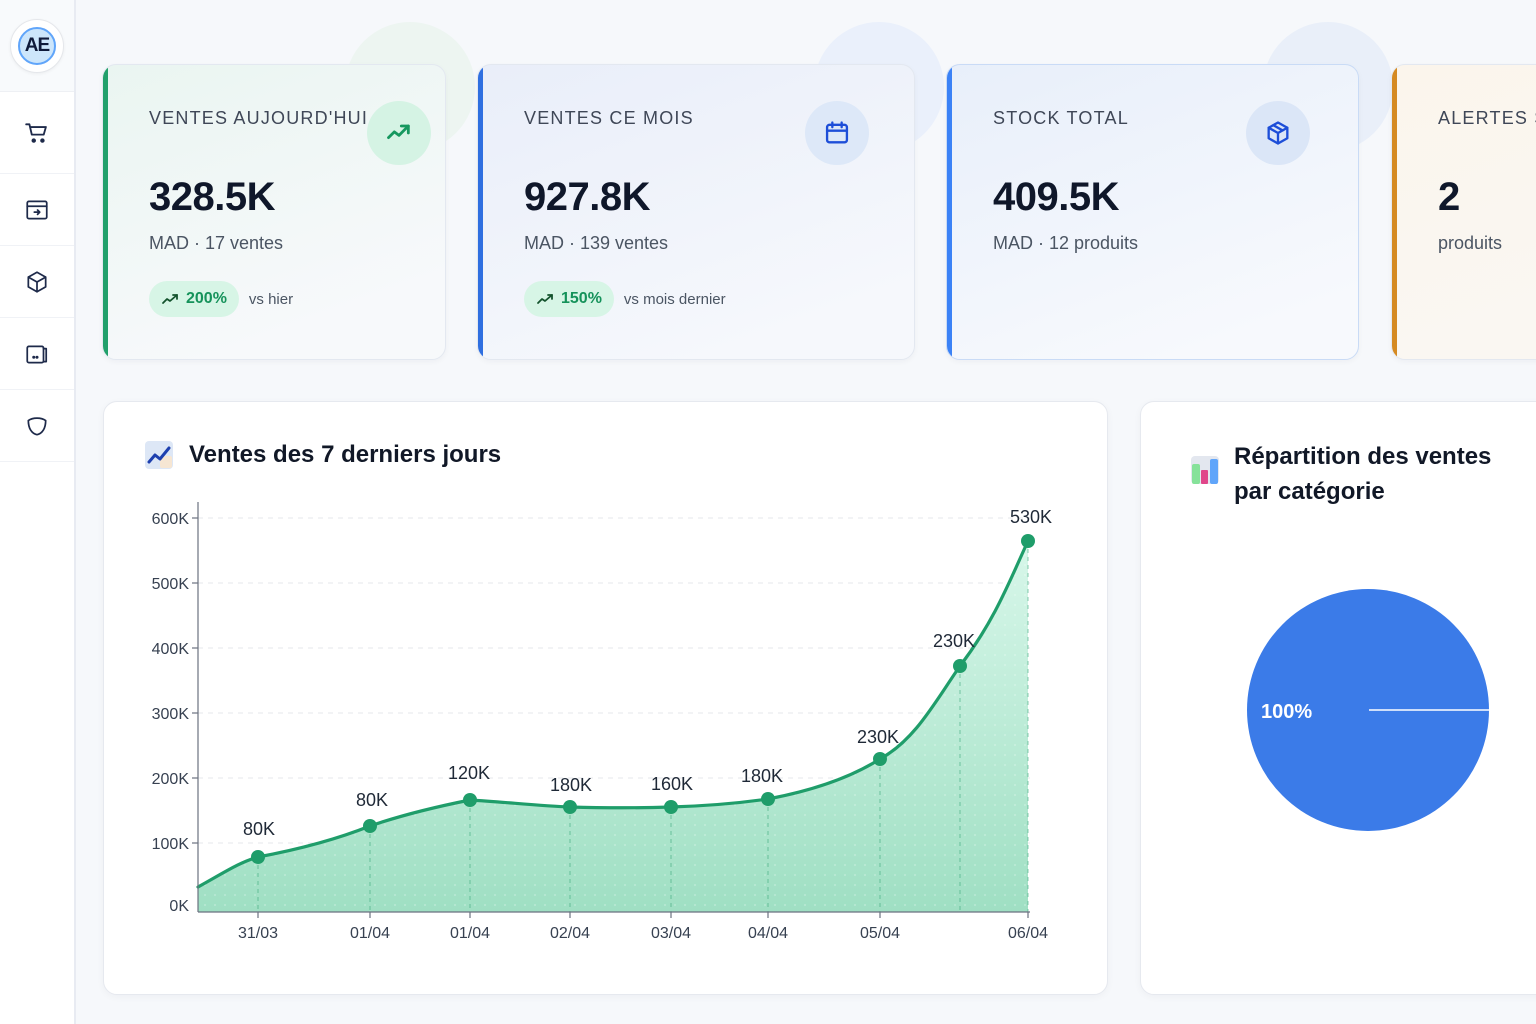  Describe the element at coordinates (1362, 474) in the screenshot. I see `panel-title: Répartition des ventes par catégorie` at that location.